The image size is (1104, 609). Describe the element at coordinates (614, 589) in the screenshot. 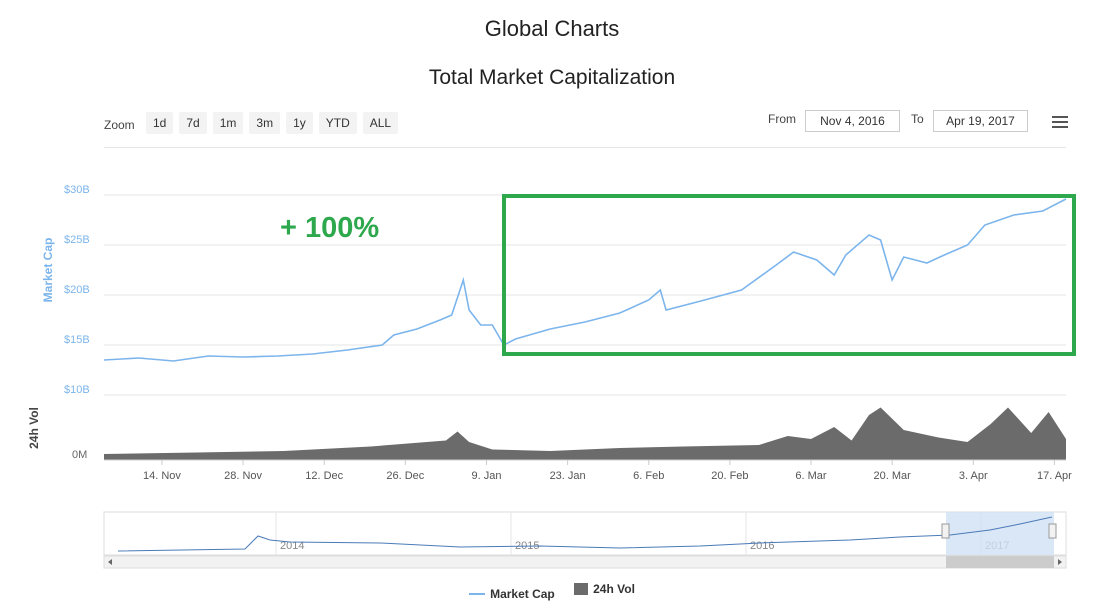

I see `legend-label-24h-vol: 24h Vol` at that location.